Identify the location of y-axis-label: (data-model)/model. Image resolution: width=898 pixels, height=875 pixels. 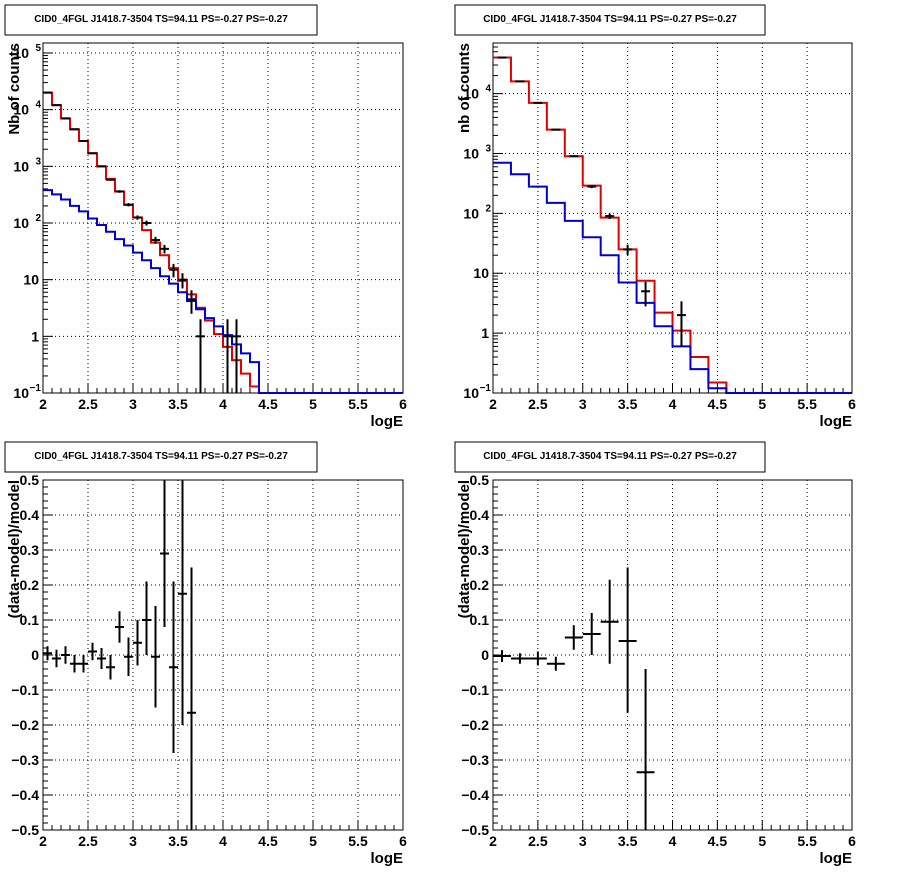
(464, 549).